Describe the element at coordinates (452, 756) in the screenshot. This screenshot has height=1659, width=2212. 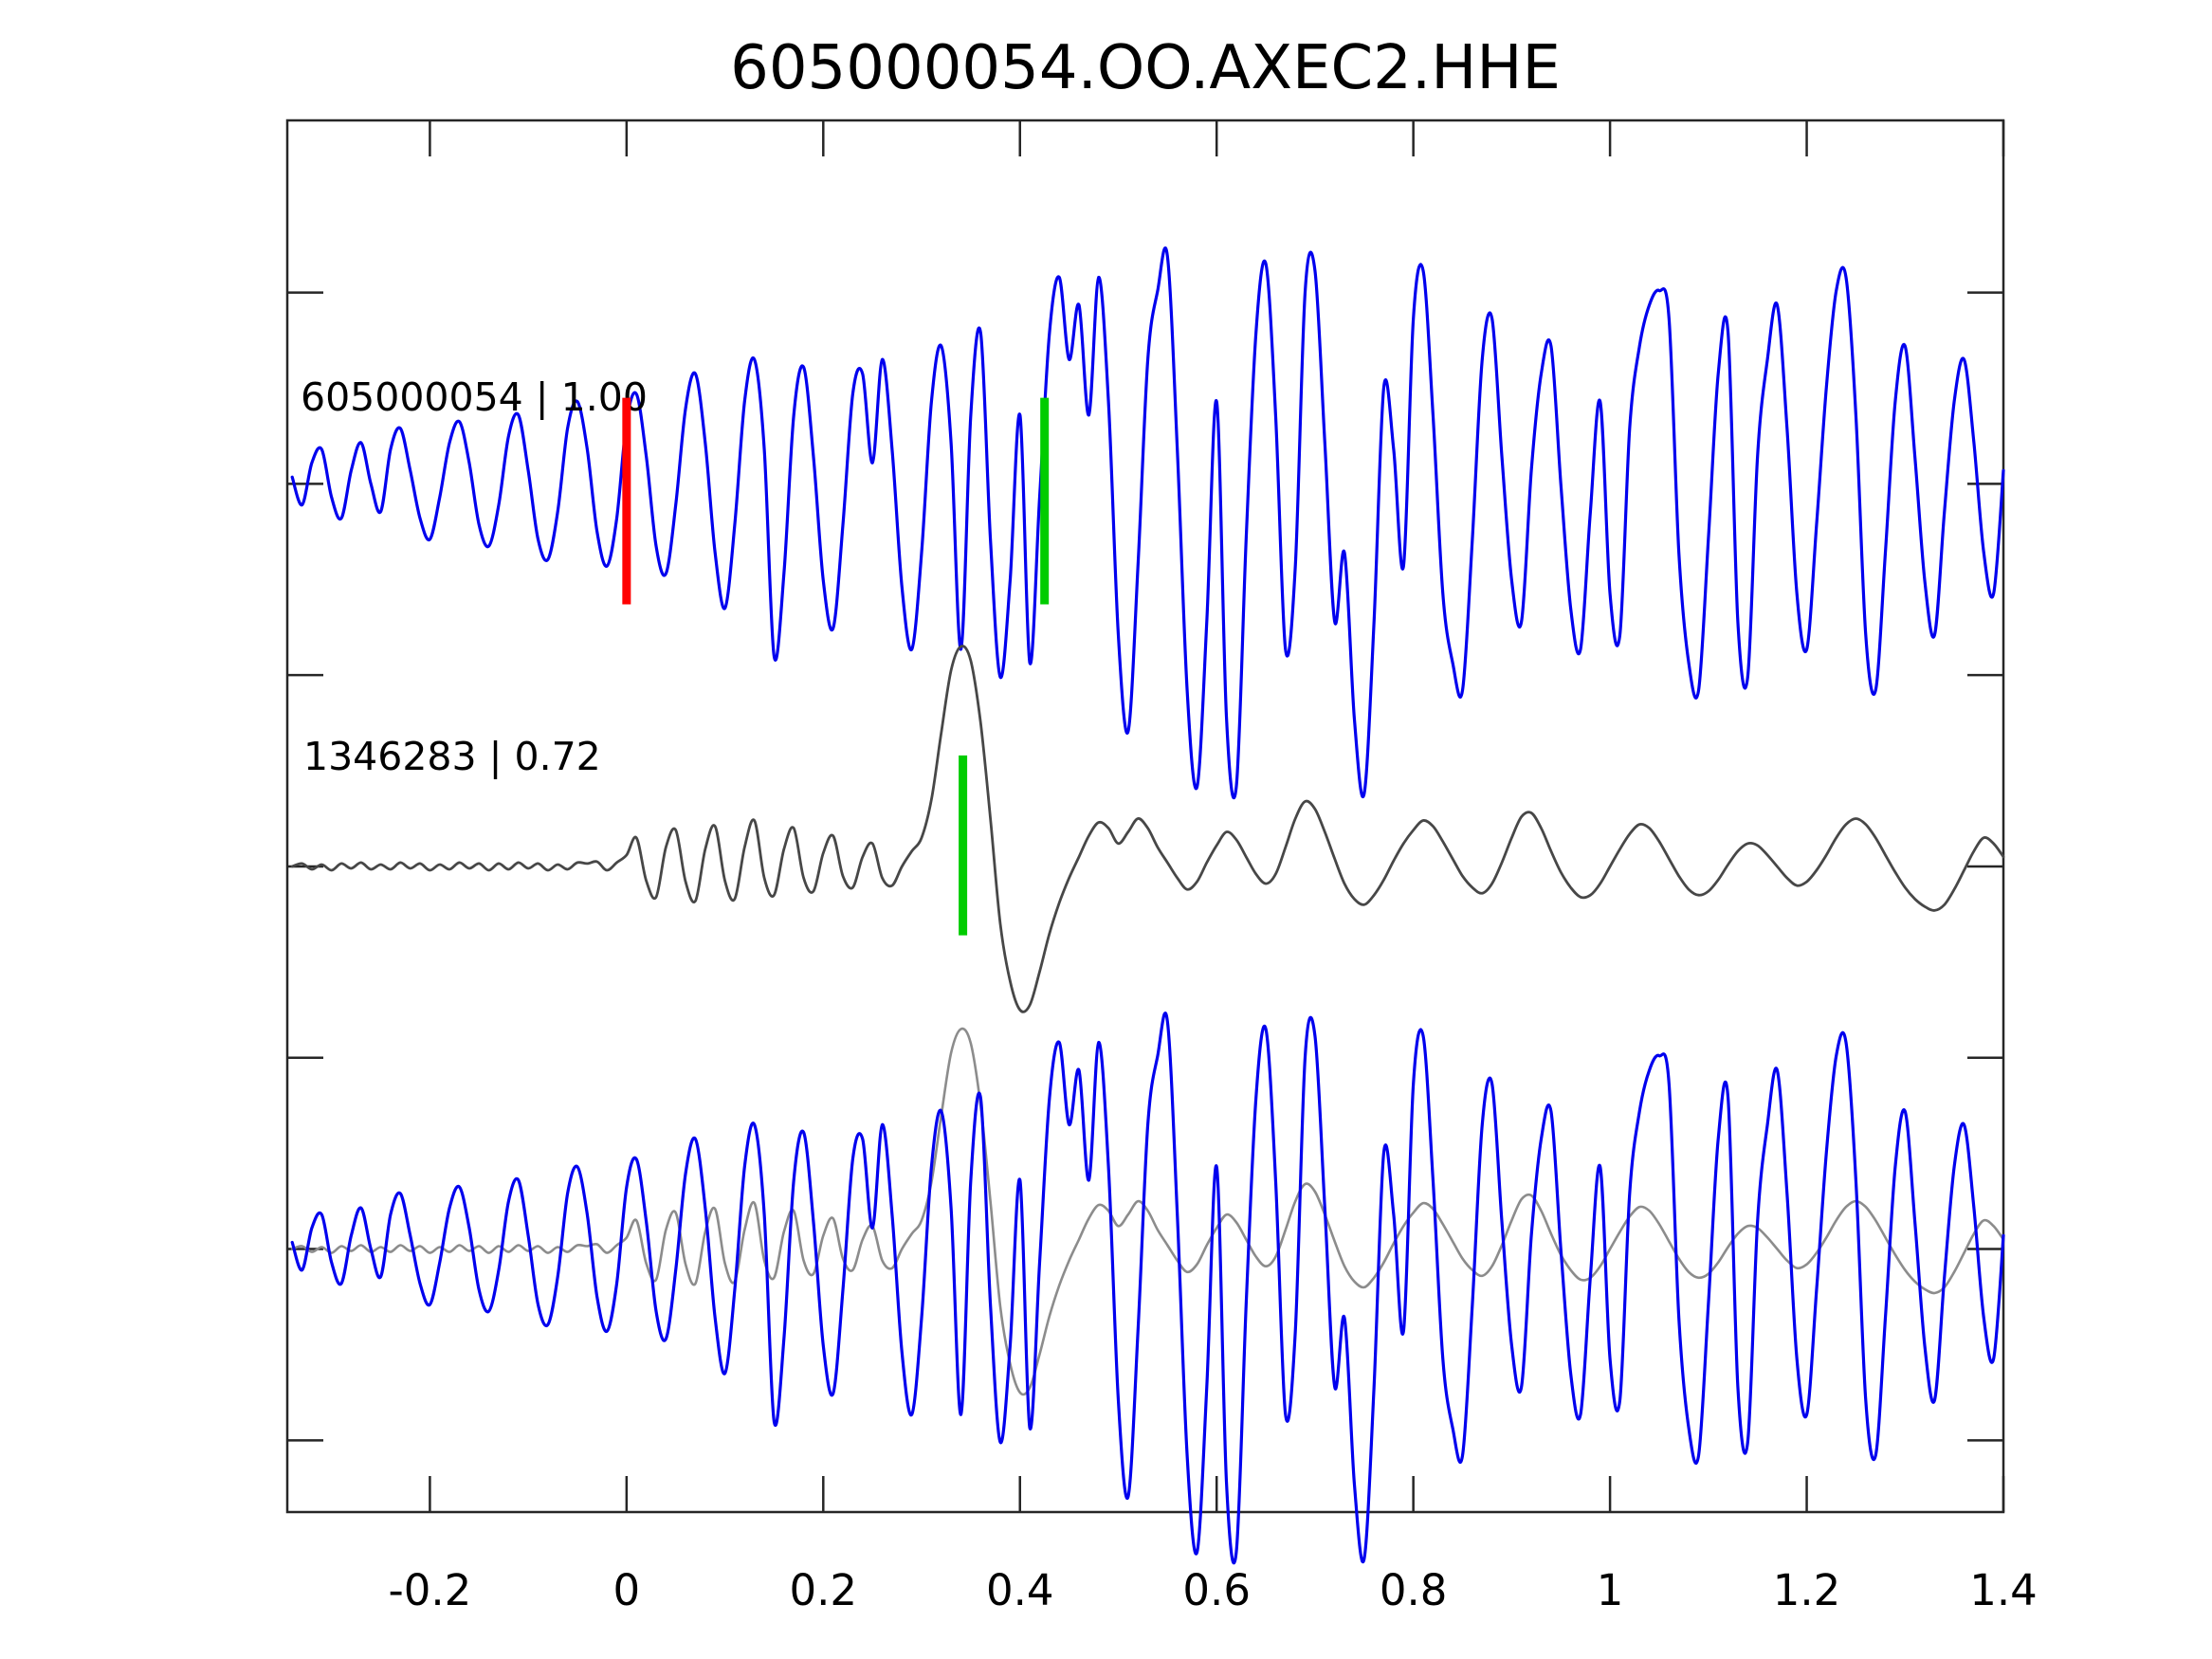
I see `template-trace-label: 1346283 | 0.72` at that location.